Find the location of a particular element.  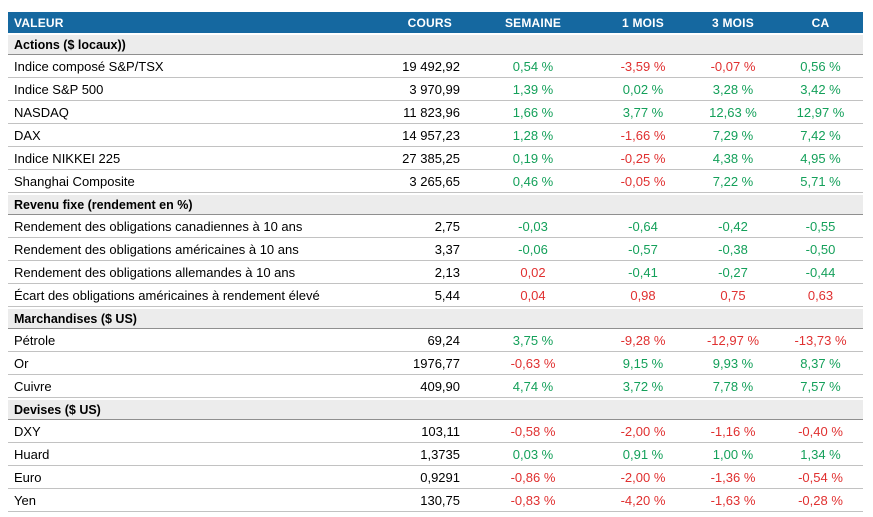

table-row: Yen 130,75 -0,83 % -4,20 % -1,63 % -0,28 % is located at coordinates (435, 500).